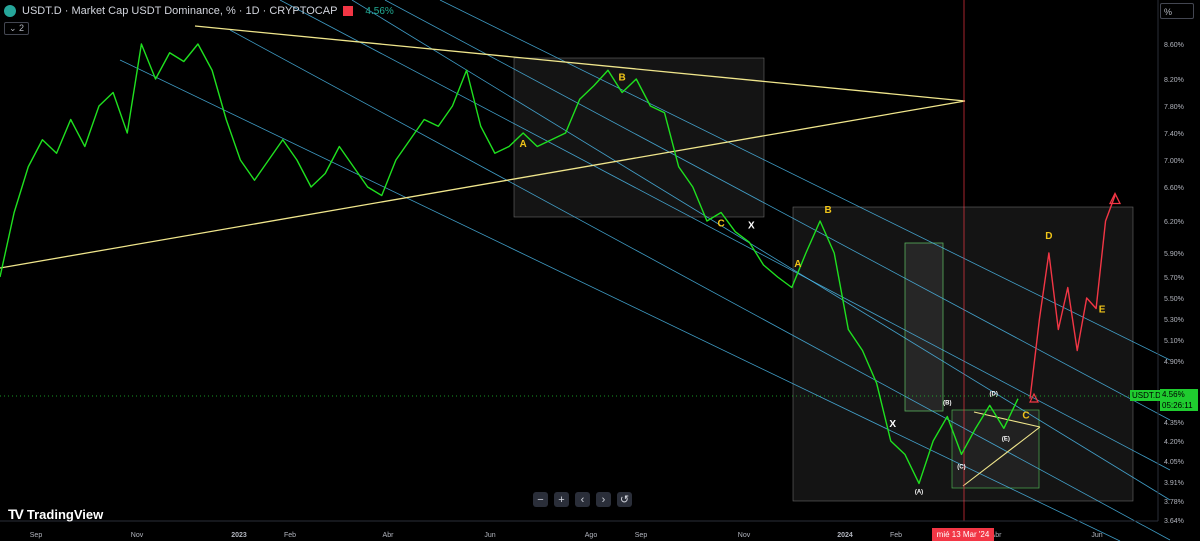 The width and height of the screenshot is (1200, 541). I want to click on tradingview-logo-icon: TV, so click(16, 514).